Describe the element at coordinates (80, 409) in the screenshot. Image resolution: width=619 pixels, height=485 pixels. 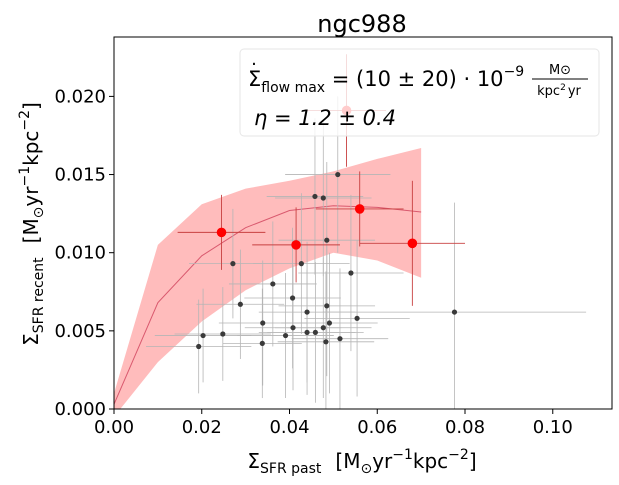
I see `y-tick-label: 0.000` at that location.